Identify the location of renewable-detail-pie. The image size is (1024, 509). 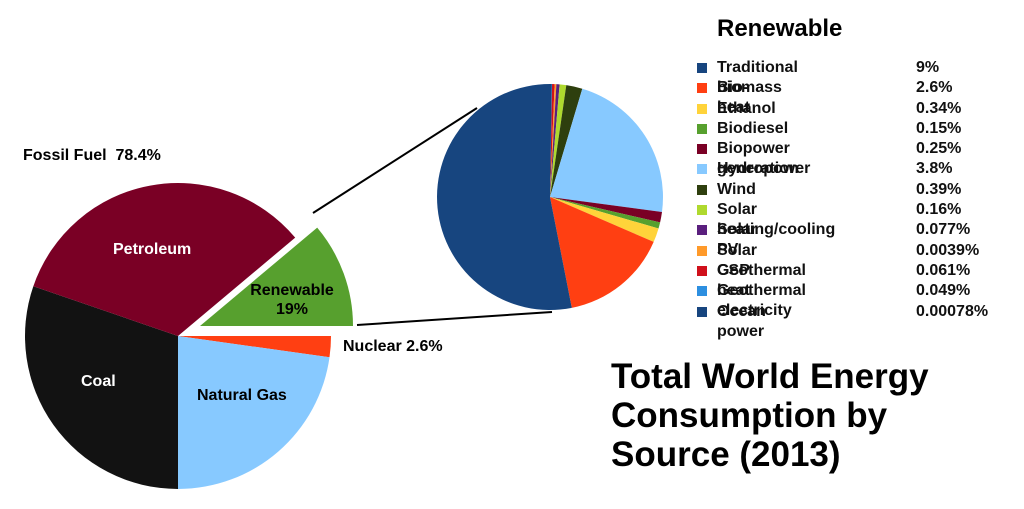
(550, 197).